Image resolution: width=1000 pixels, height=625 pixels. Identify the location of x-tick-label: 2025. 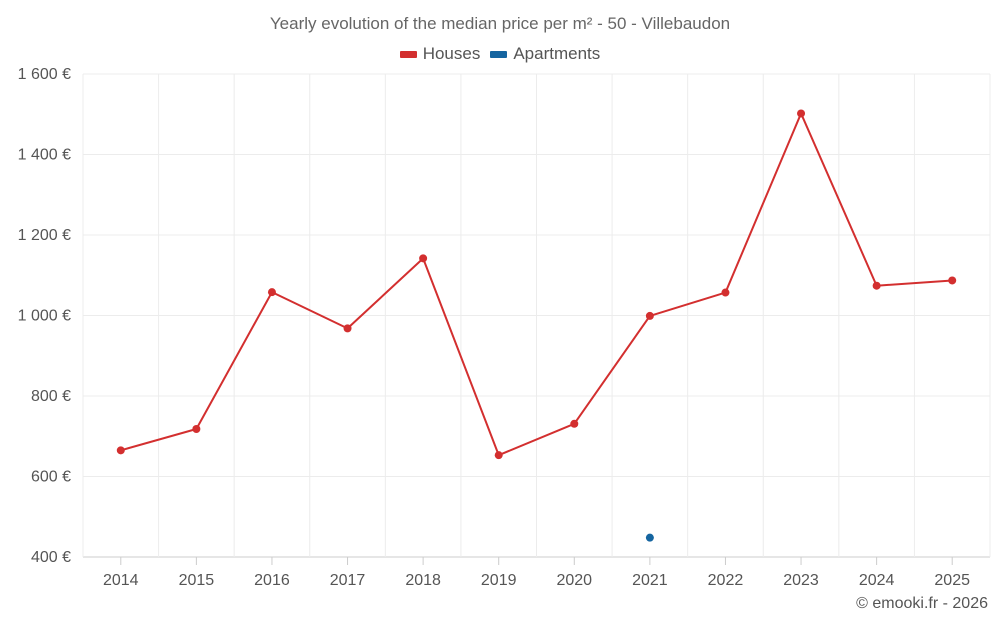
(952, 580).